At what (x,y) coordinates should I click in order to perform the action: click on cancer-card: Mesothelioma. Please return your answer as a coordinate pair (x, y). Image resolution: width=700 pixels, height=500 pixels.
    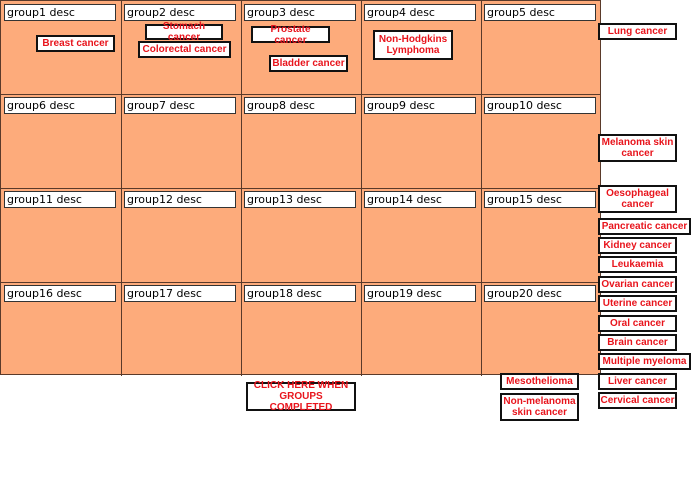
    Looking at the image, I should click on (539, 381).